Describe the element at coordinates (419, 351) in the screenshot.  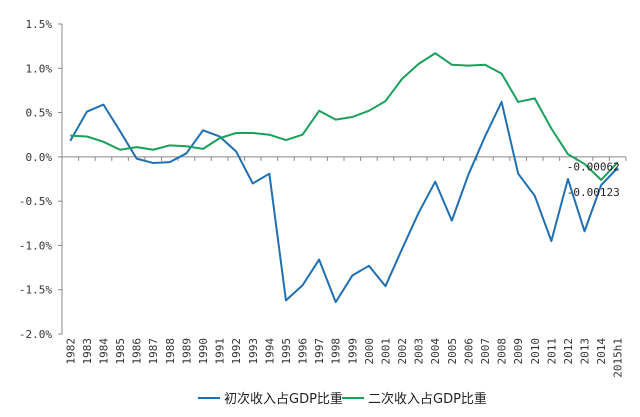
I see `x-tick-label: 2003` at that location.